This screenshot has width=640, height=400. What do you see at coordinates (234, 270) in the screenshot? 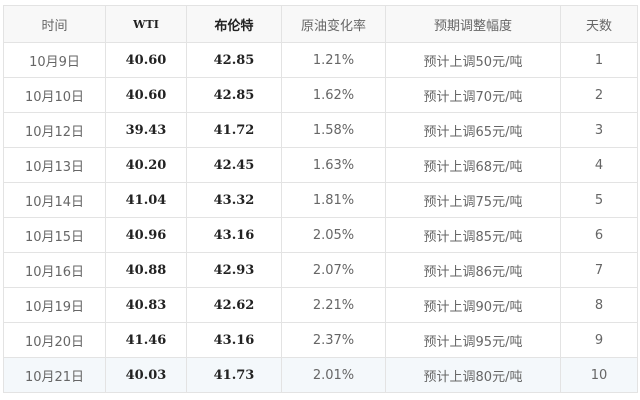
I see `brent-cell: 42.93` at bounding box center [234, 270].